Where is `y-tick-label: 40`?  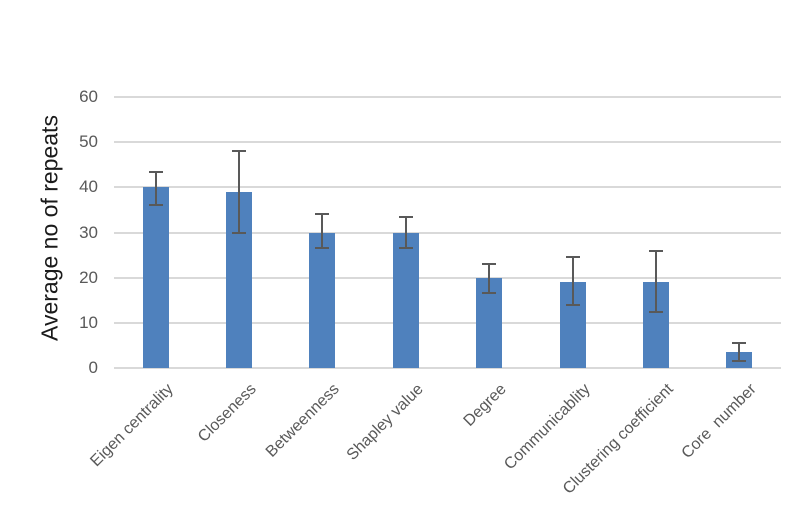 y-tick-label: 40 is located at coordinates (88, 187).